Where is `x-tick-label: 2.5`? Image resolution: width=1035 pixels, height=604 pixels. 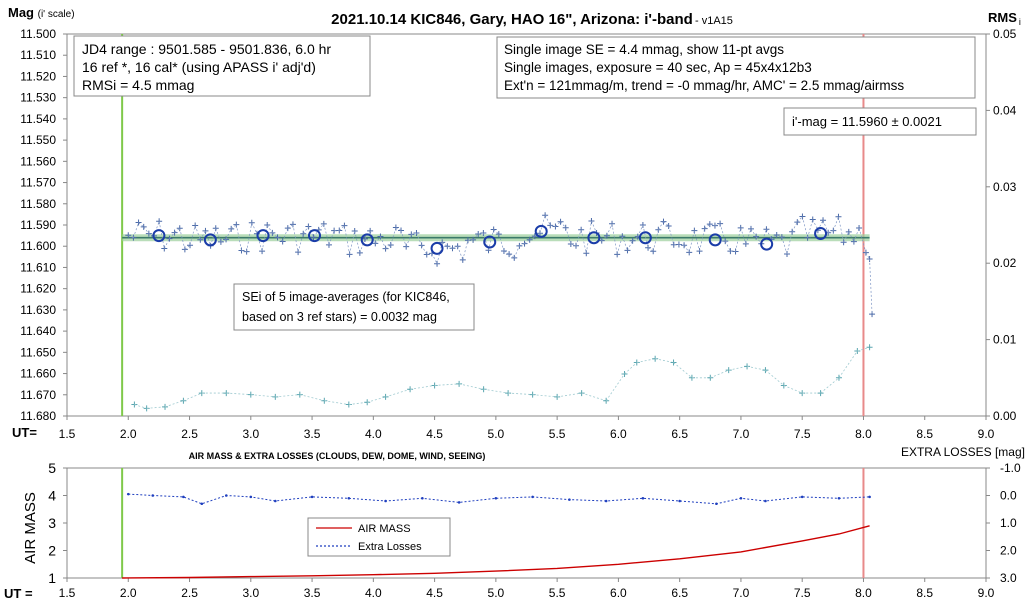
x-tick-label: 2.5 is located at coordinates (189, 434).